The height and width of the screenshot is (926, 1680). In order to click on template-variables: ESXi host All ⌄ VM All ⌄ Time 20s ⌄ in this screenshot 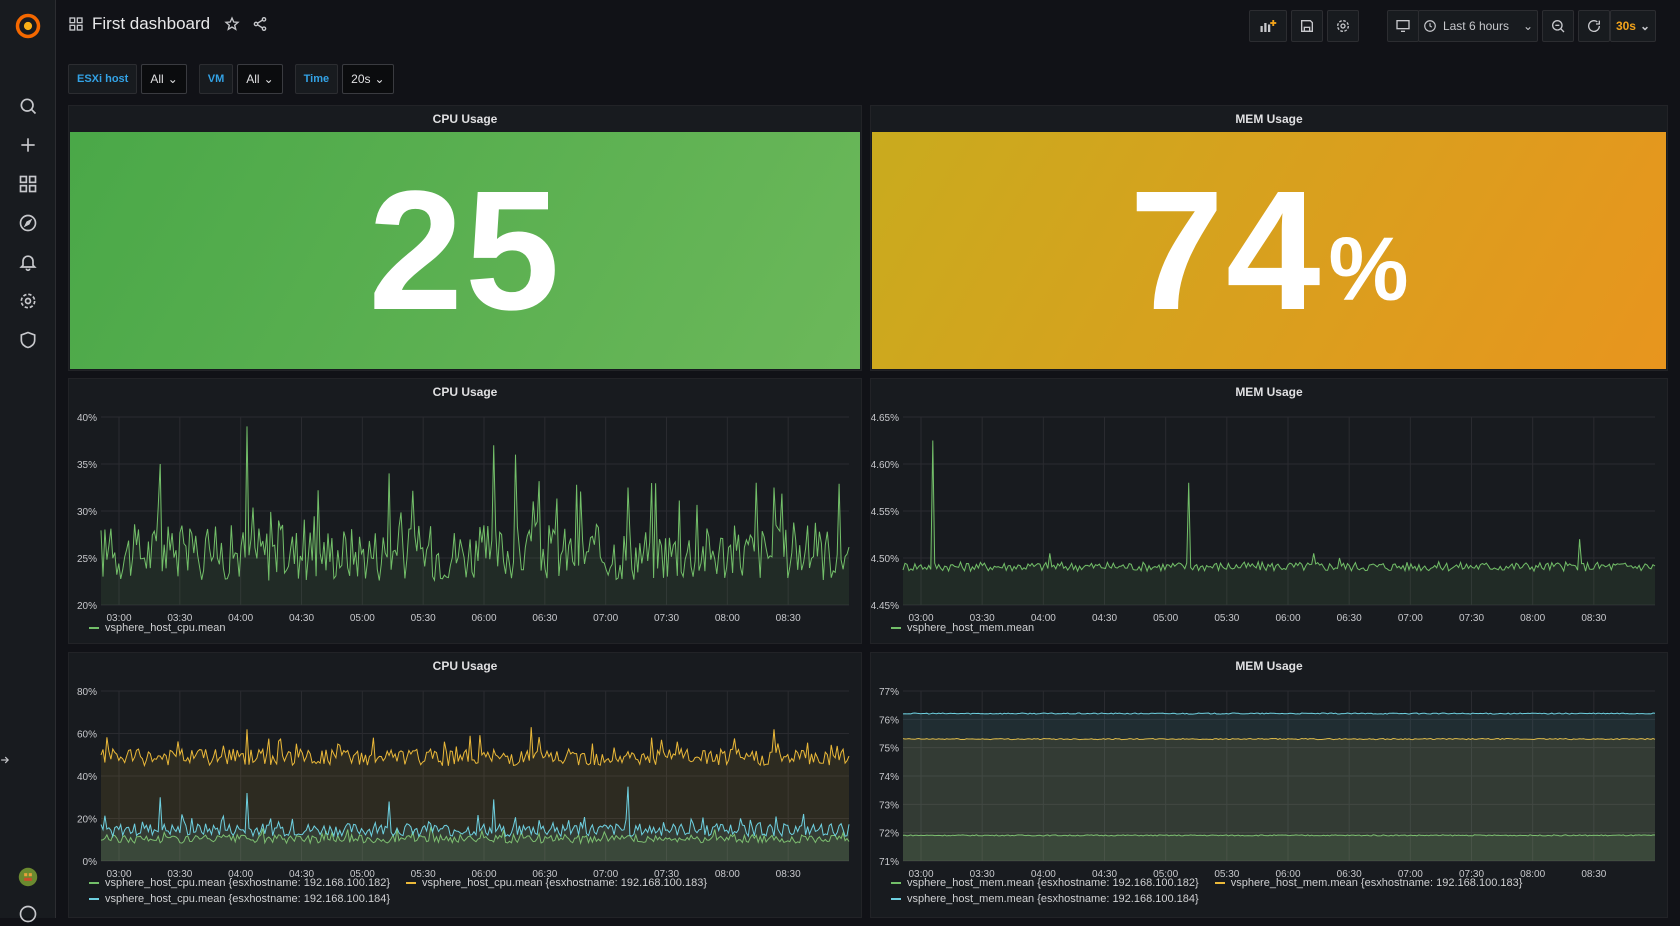, I will do `click(237, 79)`.